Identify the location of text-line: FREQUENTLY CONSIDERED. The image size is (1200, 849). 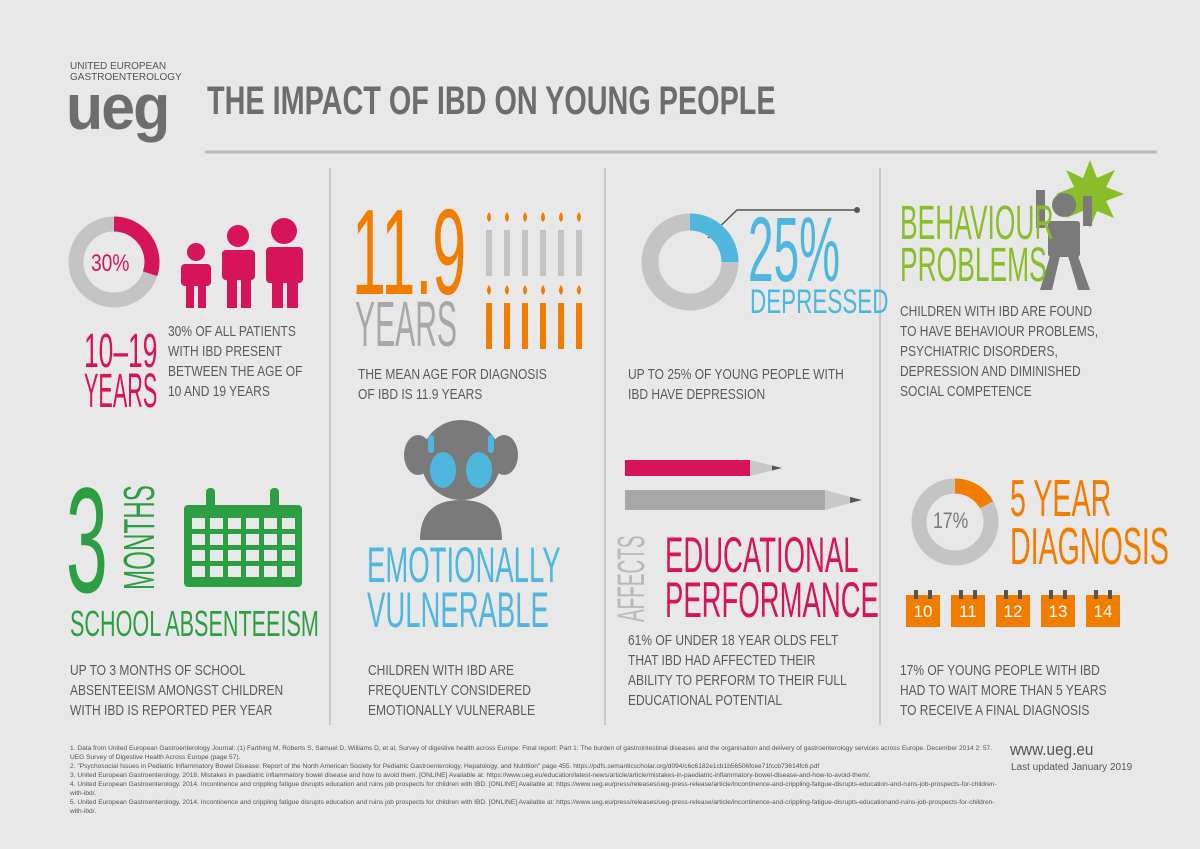
(449, 690).